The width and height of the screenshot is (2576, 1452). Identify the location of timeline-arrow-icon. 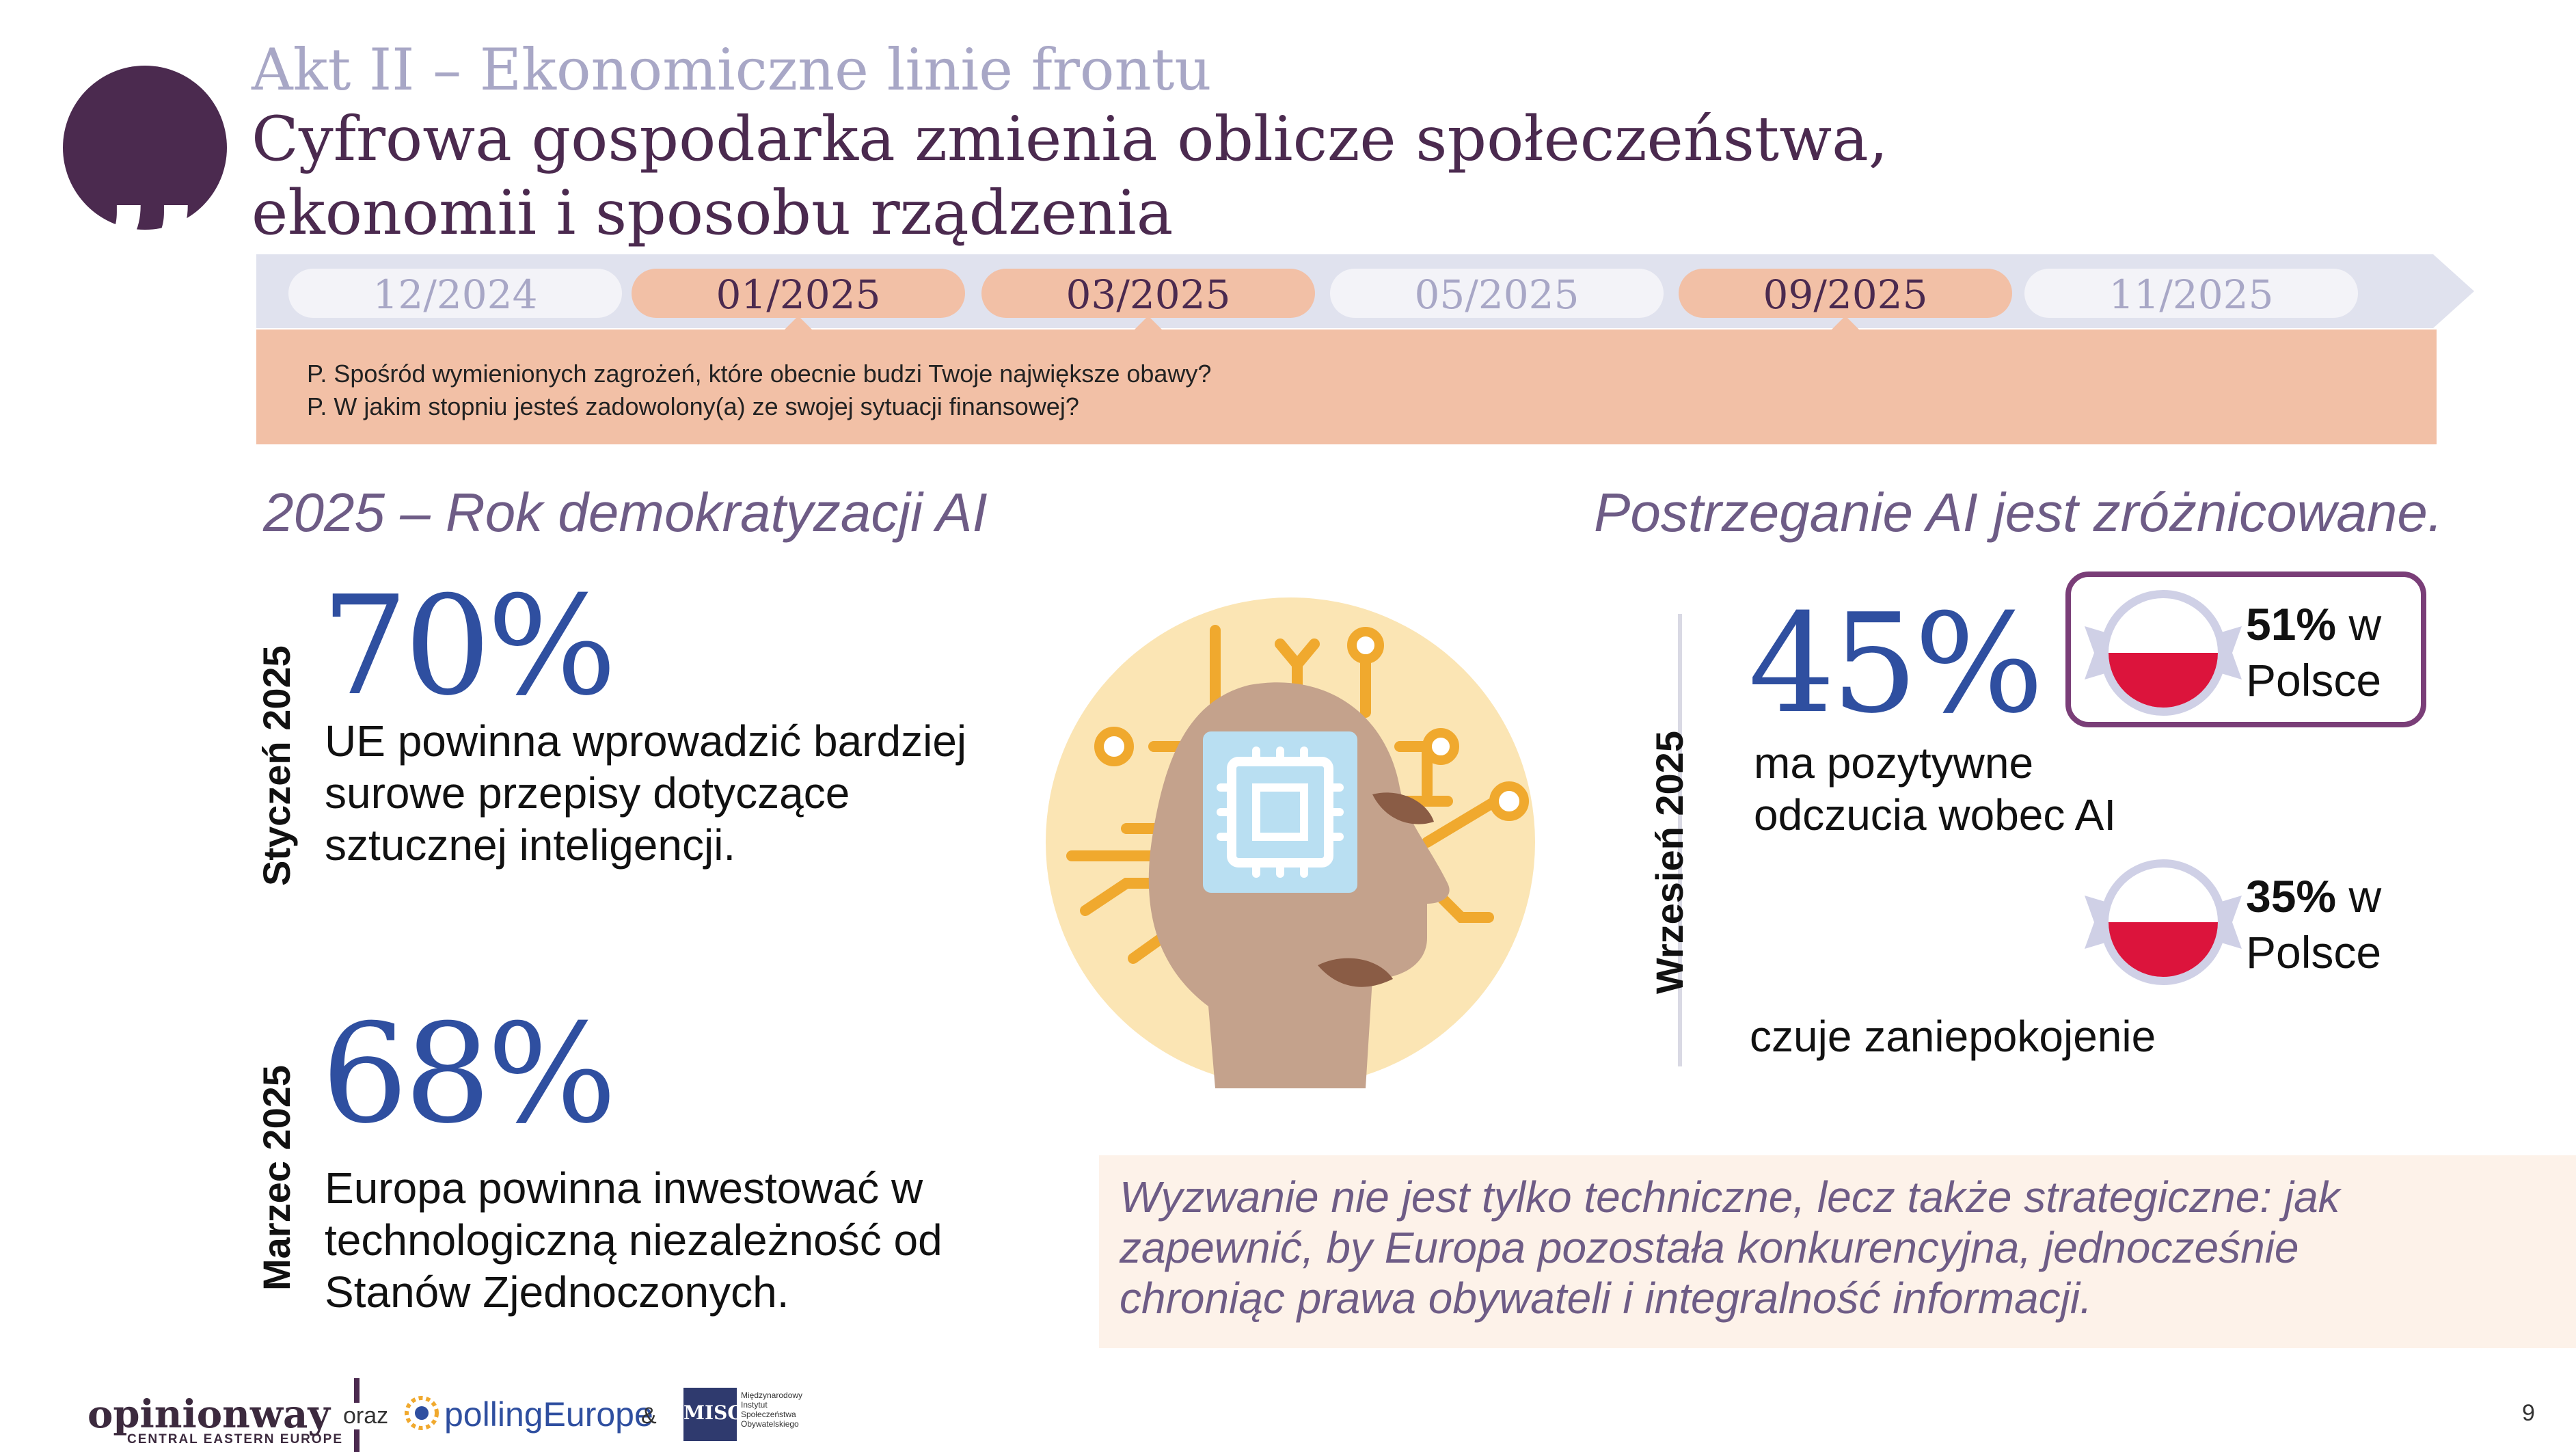
(2454, 291).